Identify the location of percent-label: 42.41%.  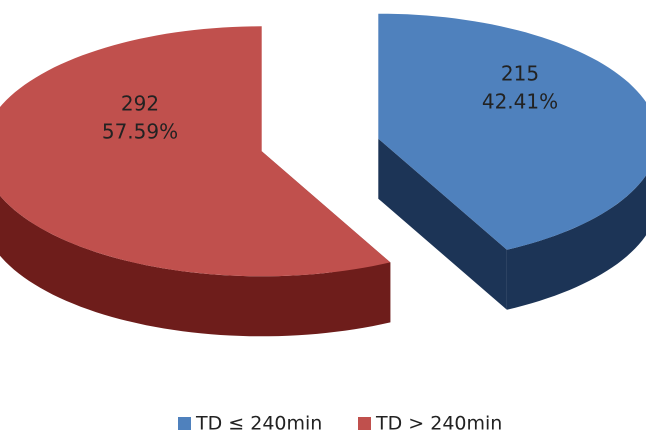
(520, 102).